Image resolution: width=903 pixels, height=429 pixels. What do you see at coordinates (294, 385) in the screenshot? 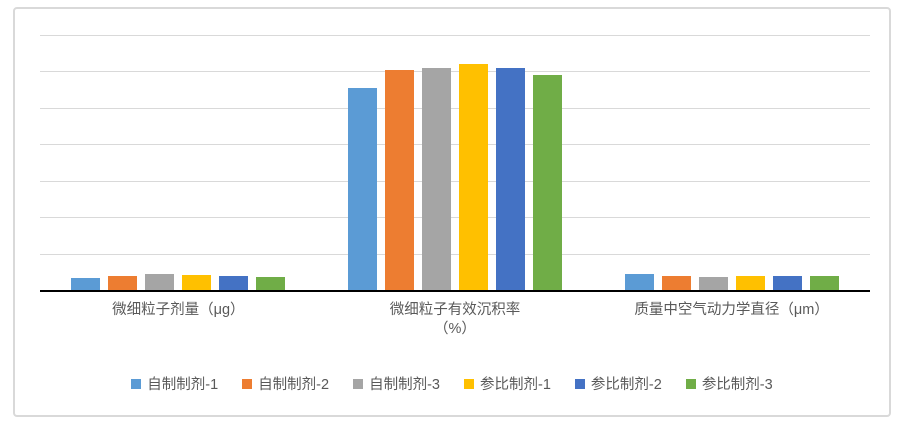
I see `legend-label: 自制制剂-2` at bounding box center [294, 385].